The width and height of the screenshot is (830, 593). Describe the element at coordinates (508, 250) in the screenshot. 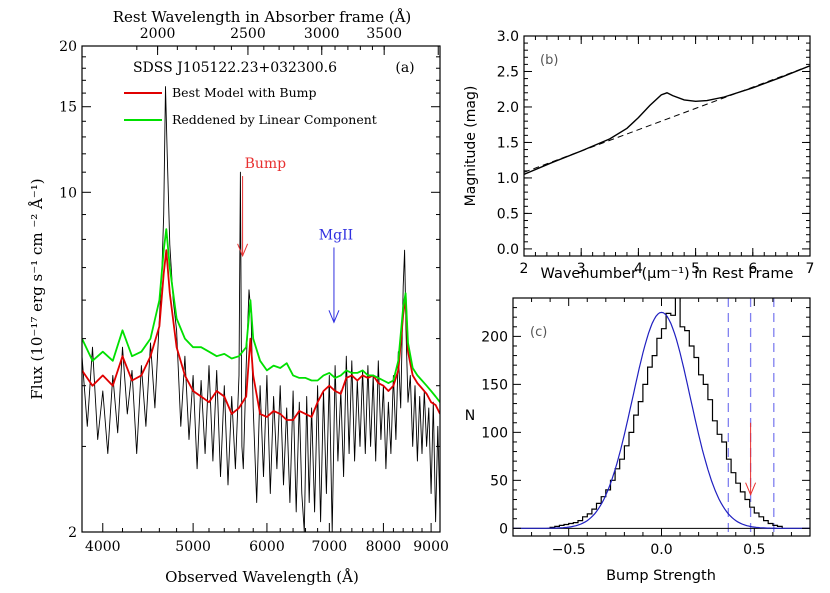

I see `y-tick-label: 0.0` at that location.